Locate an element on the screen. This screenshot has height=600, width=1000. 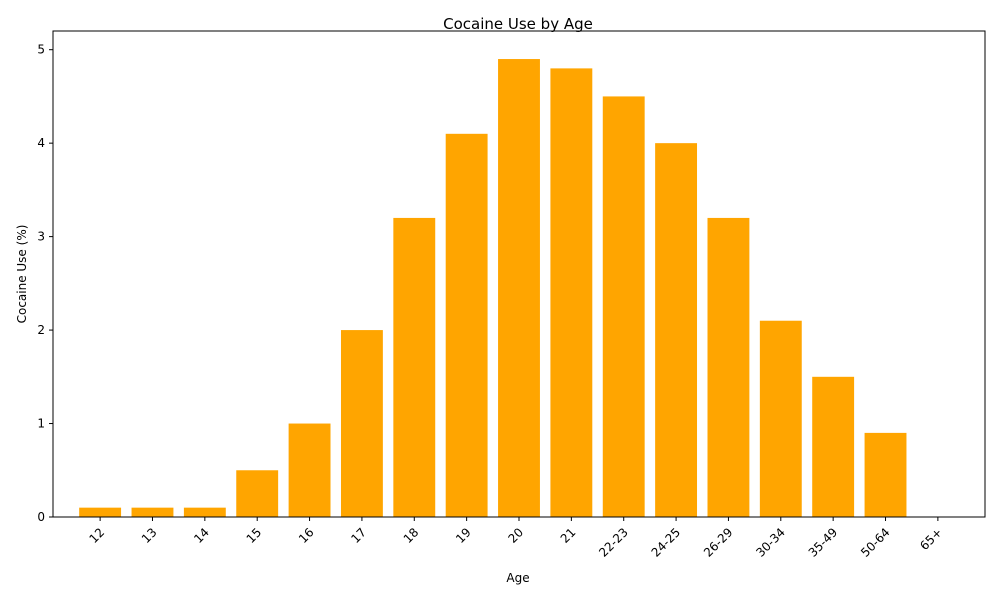
x-tick-label: 18 is located at coordinates (411, 535).